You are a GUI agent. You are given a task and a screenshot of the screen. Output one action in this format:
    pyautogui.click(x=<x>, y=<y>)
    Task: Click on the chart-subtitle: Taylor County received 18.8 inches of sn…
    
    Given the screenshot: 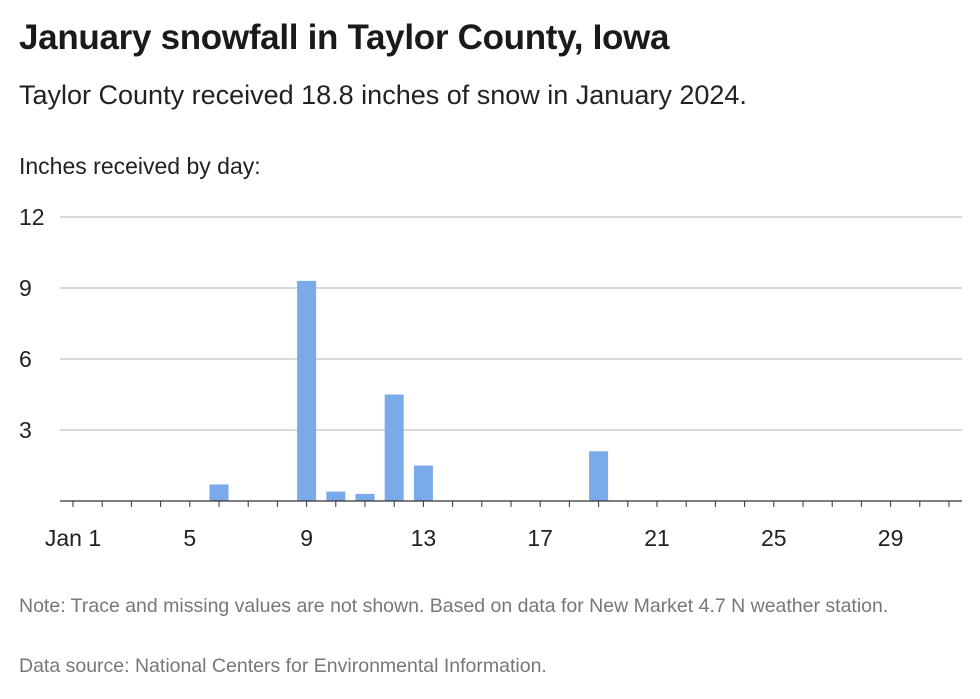 What is the action you would take?
    pyautogui.click(x=383, y=95)
    